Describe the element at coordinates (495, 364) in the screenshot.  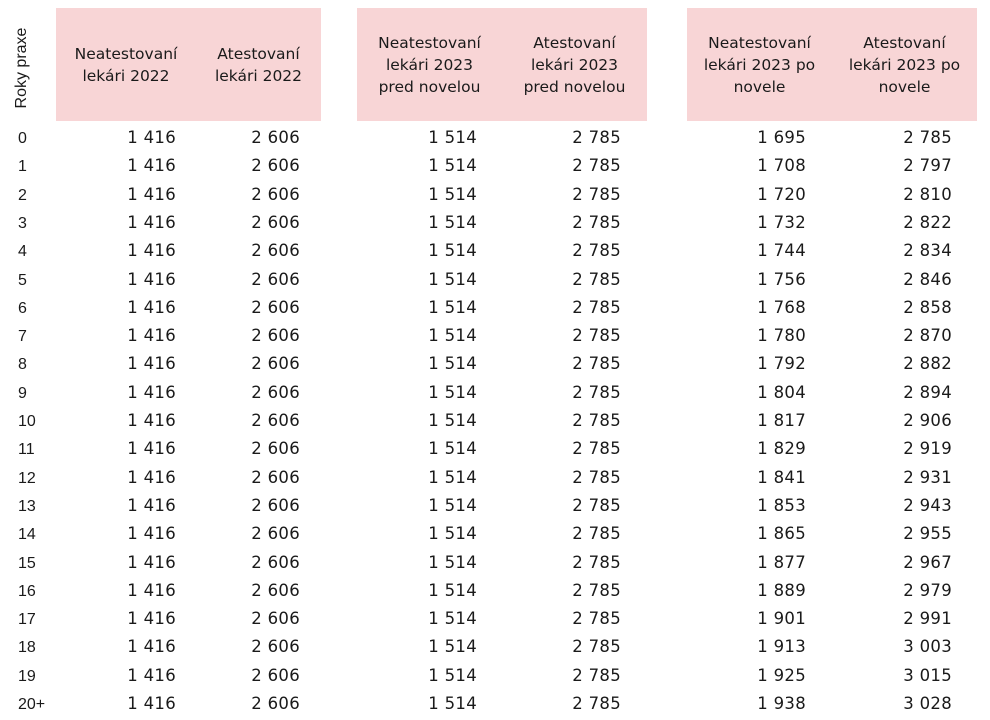
I see `table-row: 8 1 416 2 606 1 514 2 785 1 792 2 882` at that location.